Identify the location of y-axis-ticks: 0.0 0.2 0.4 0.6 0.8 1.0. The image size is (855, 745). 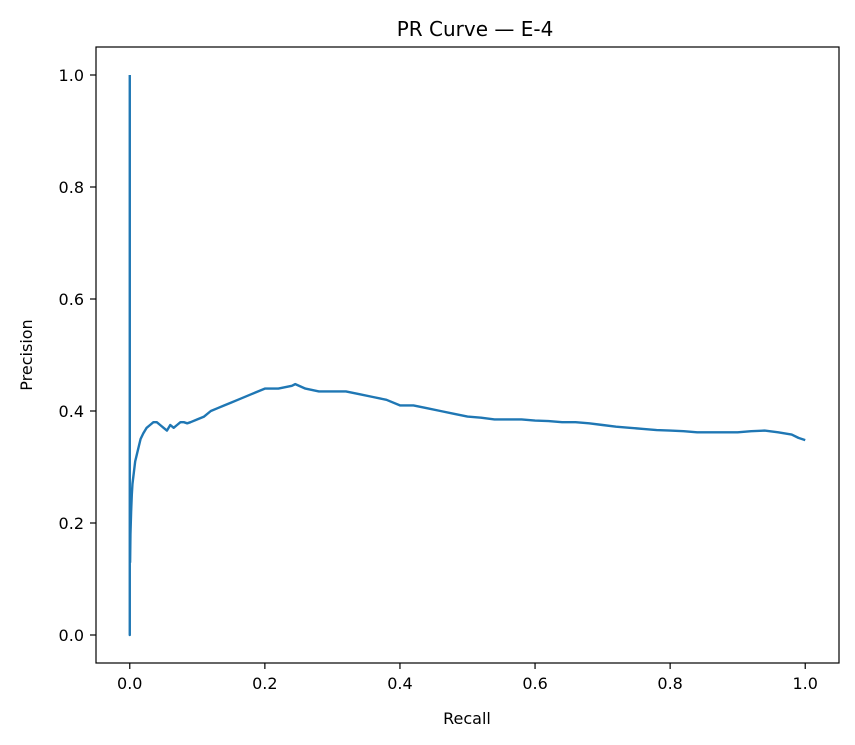
(77, 355).